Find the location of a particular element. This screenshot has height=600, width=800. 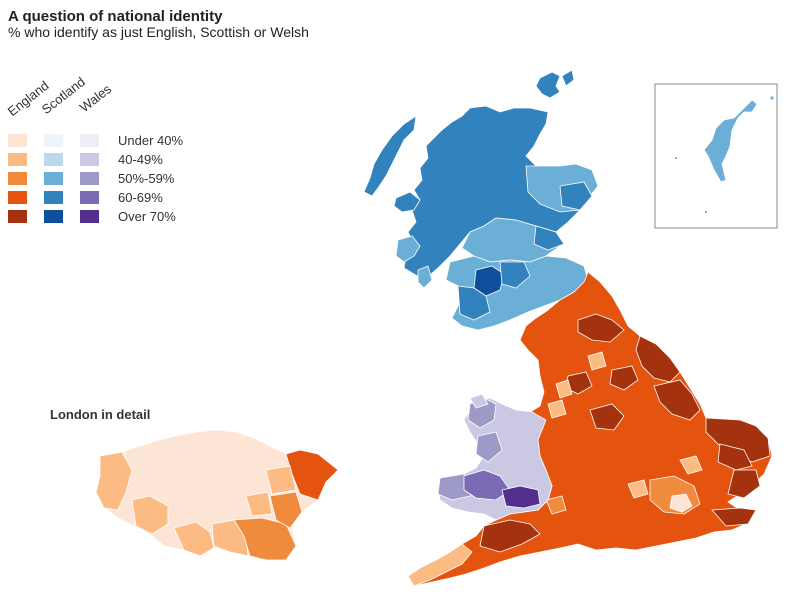

map-title: A question of national identity is located at coordinates (115, 16).